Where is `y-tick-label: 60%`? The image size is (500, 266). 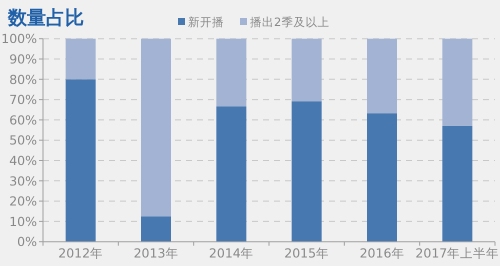 y-tick-label: 60% is located at coordinates (23, 120).